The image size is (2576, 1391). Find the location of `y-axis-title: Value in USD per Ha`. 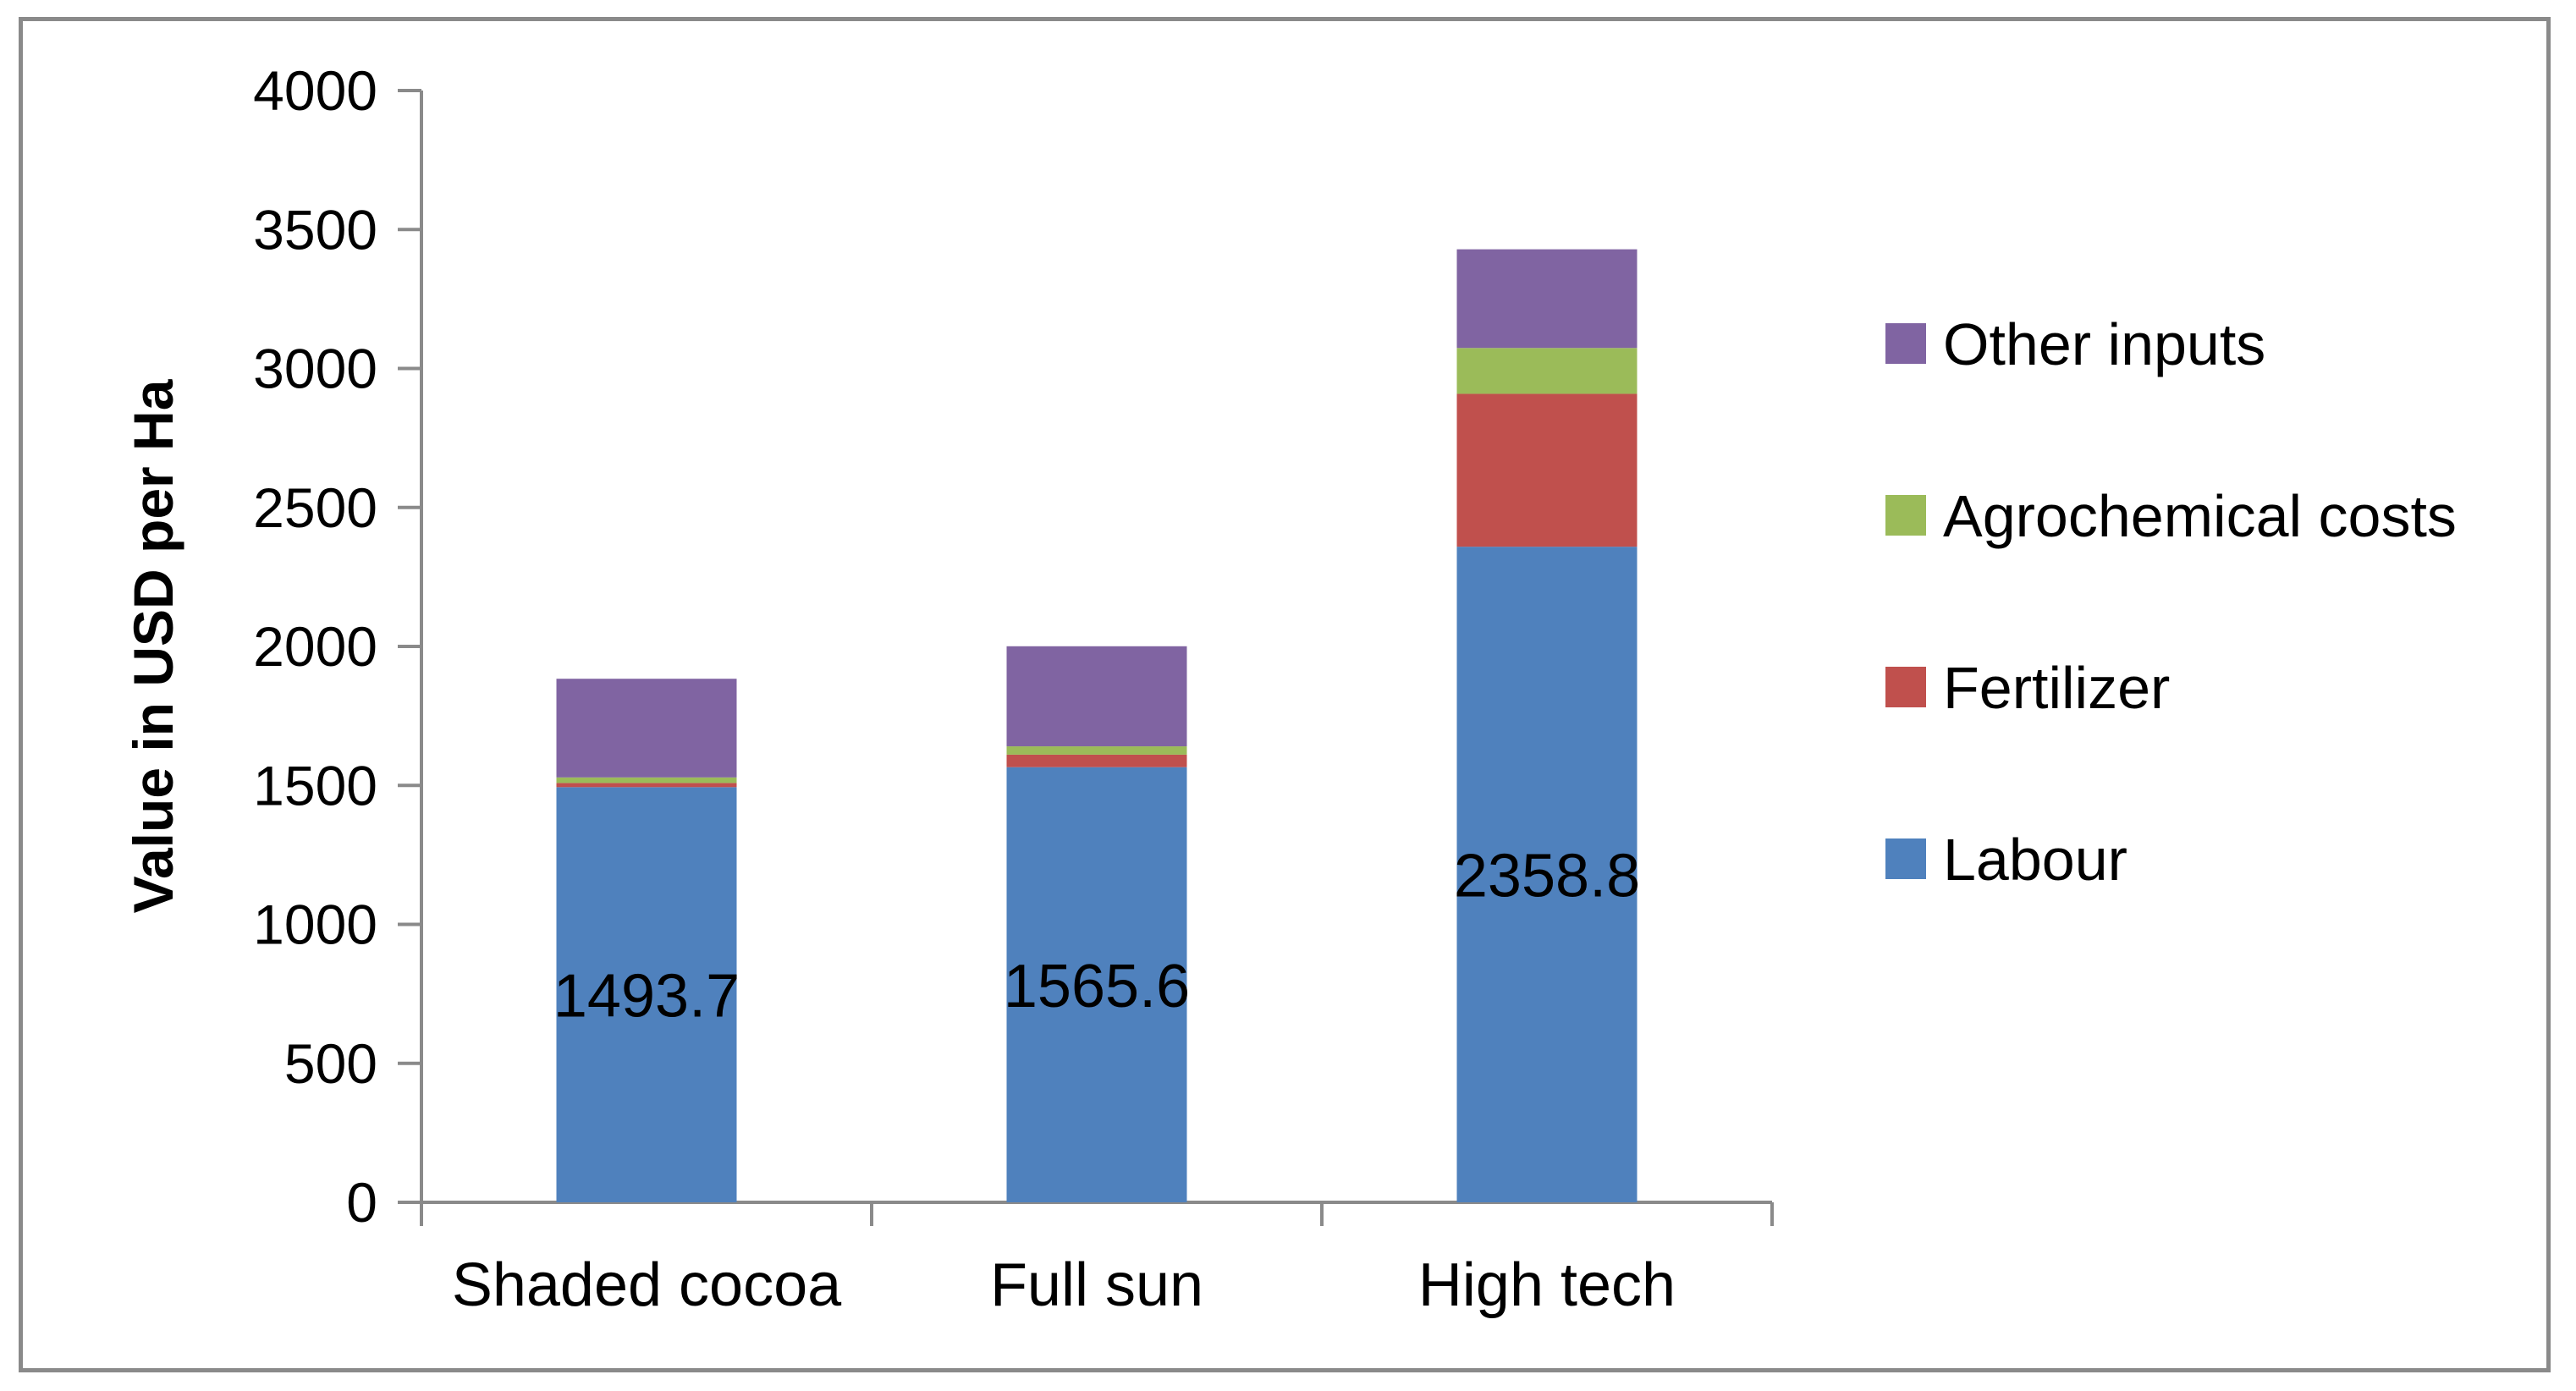

y-axis-title: Value in USD per Ha is located at coordinates (153, 646).